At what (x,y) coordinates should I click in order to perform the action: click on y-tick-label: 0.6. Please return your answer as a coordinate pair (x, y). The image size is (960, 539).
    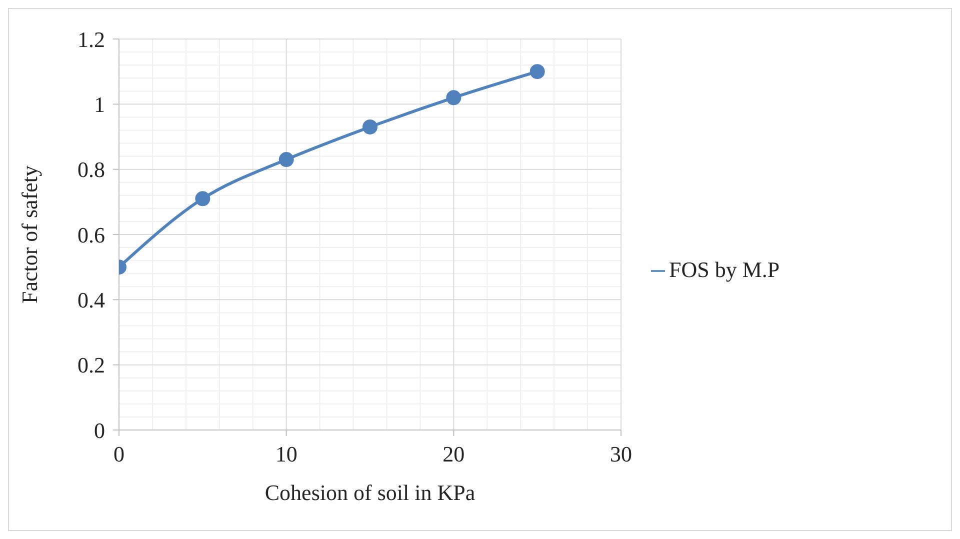
    Looking at the image, I should click on (91, 235).